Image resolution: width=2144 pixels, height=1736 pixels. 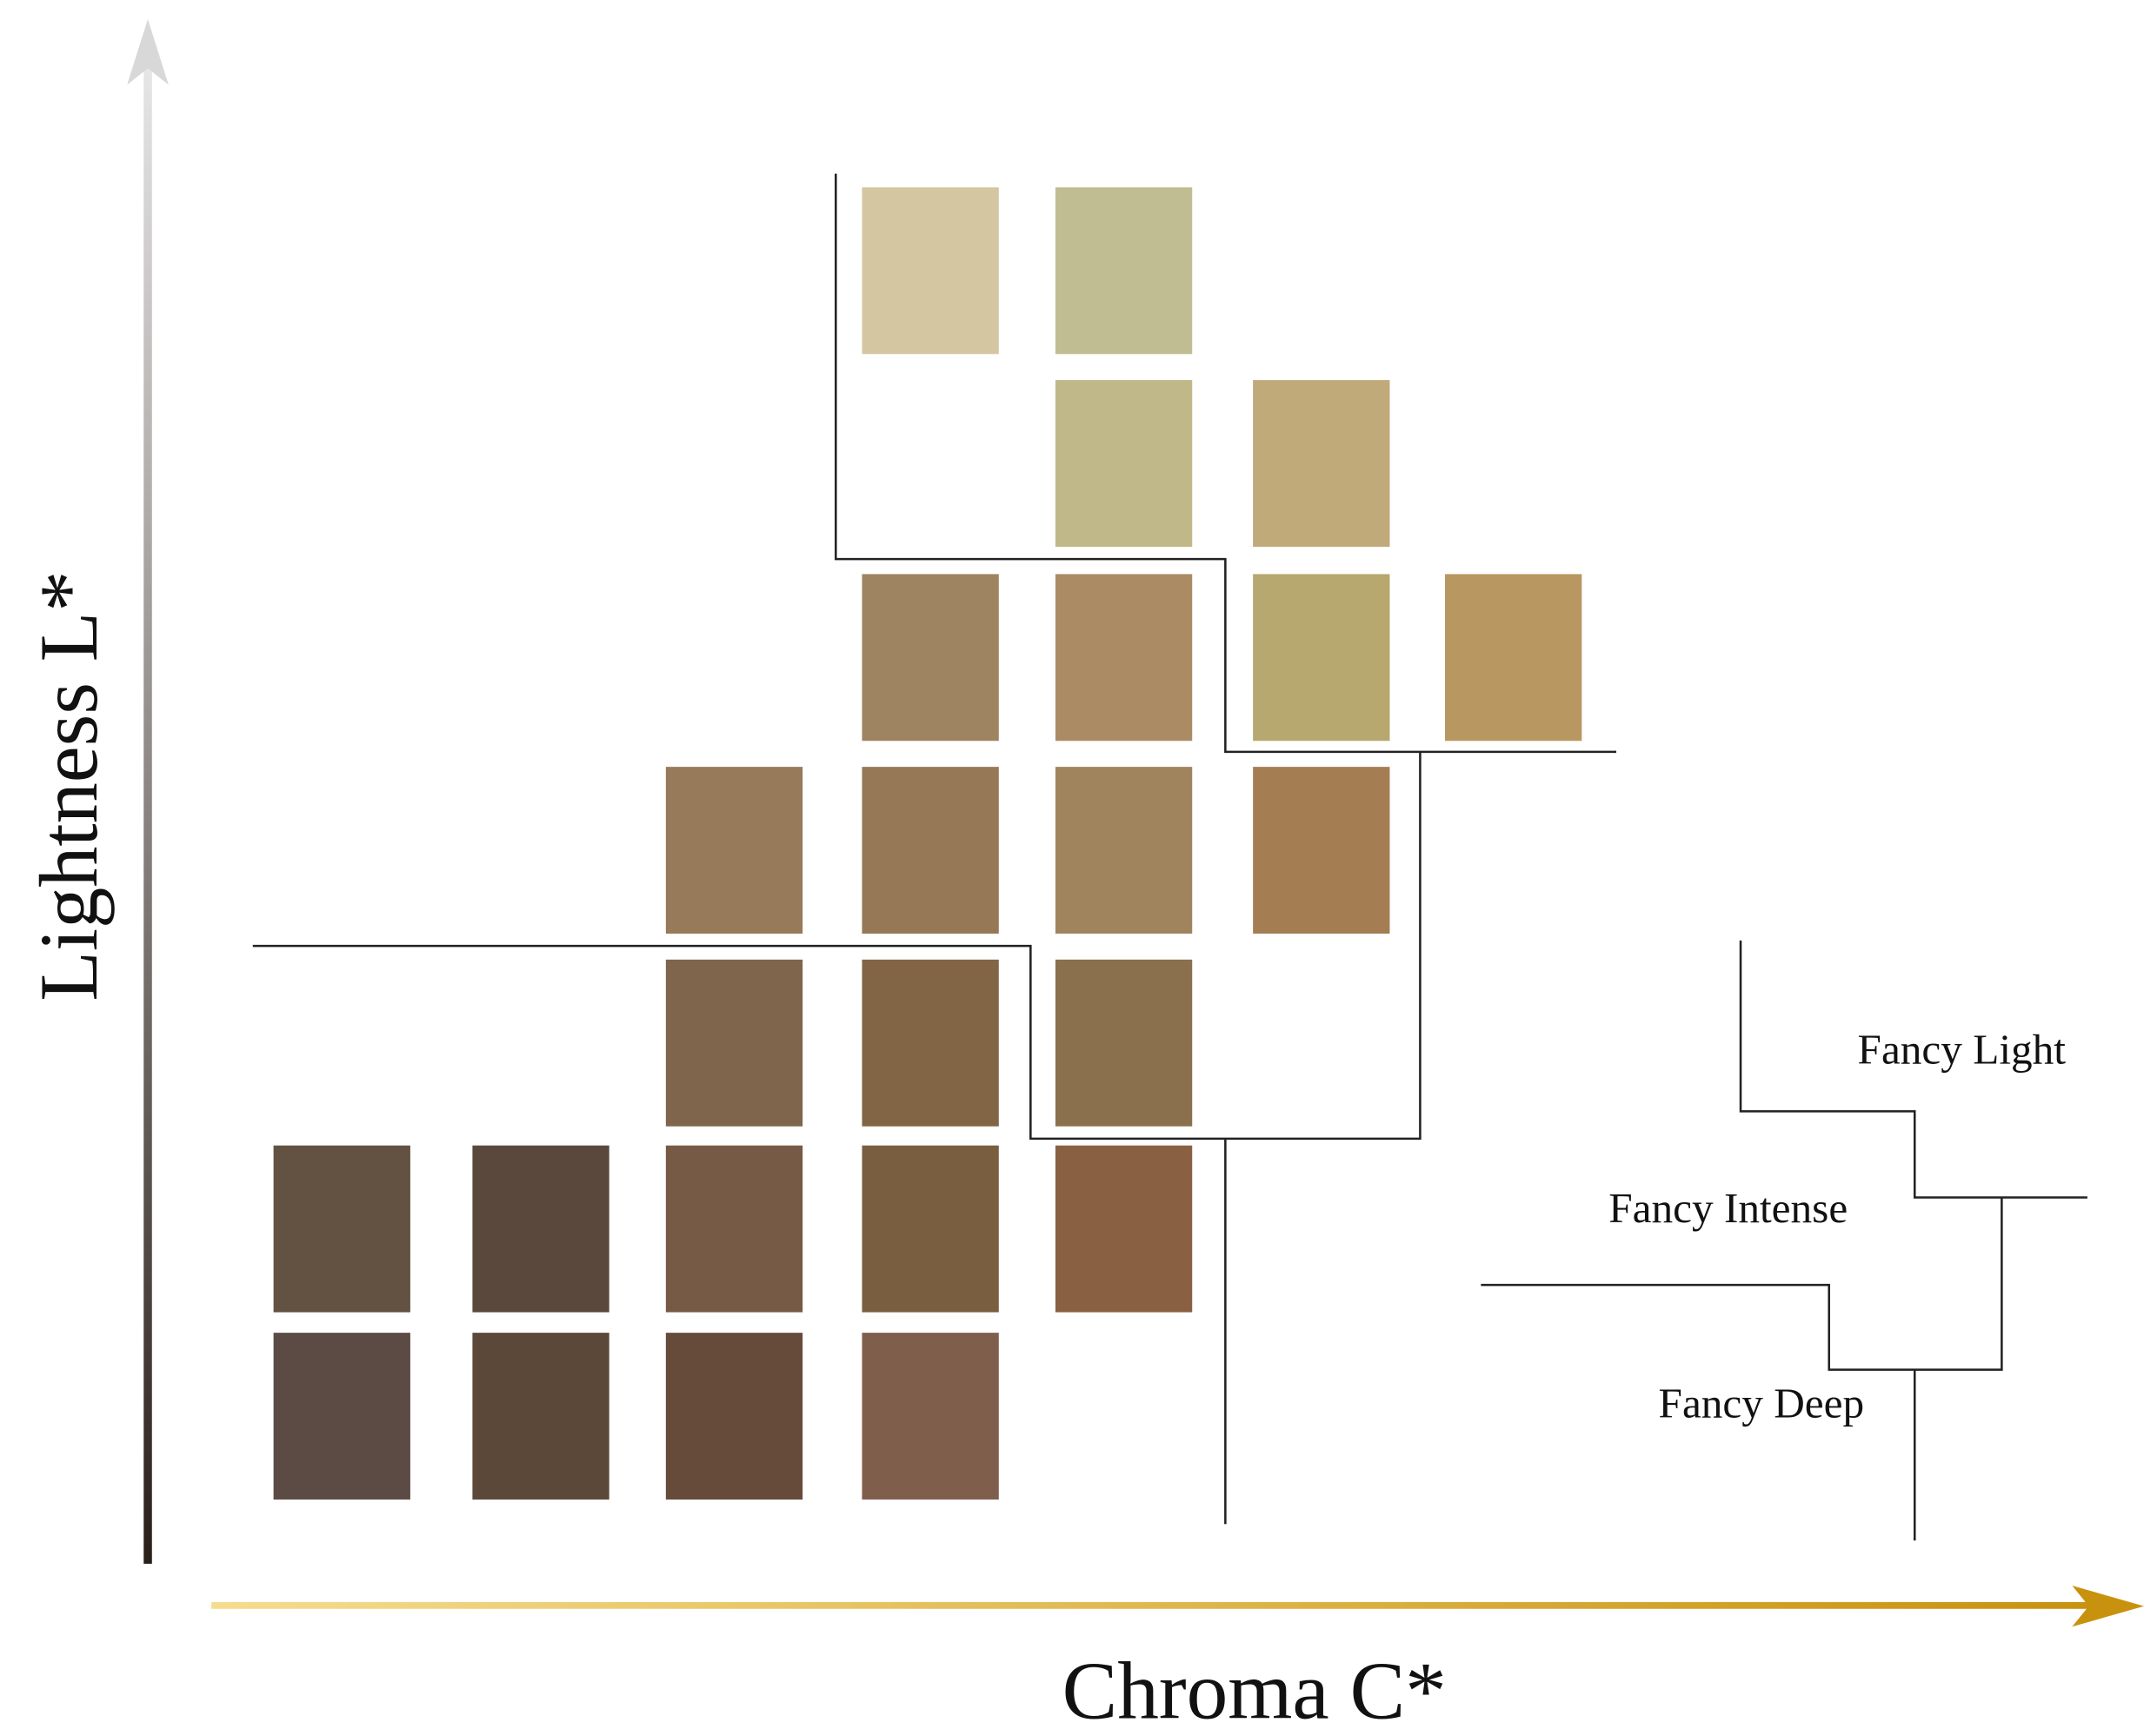 I want to click on legend-label: Fancy Deep, so click(x=1762, y=1403).